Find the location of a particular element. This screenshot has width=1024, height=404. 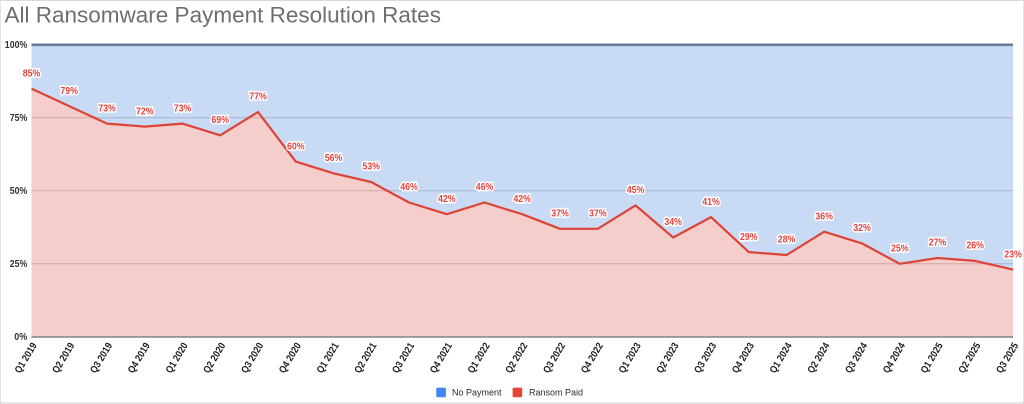

svg-text: 56% is located at coordinates (334, 158).